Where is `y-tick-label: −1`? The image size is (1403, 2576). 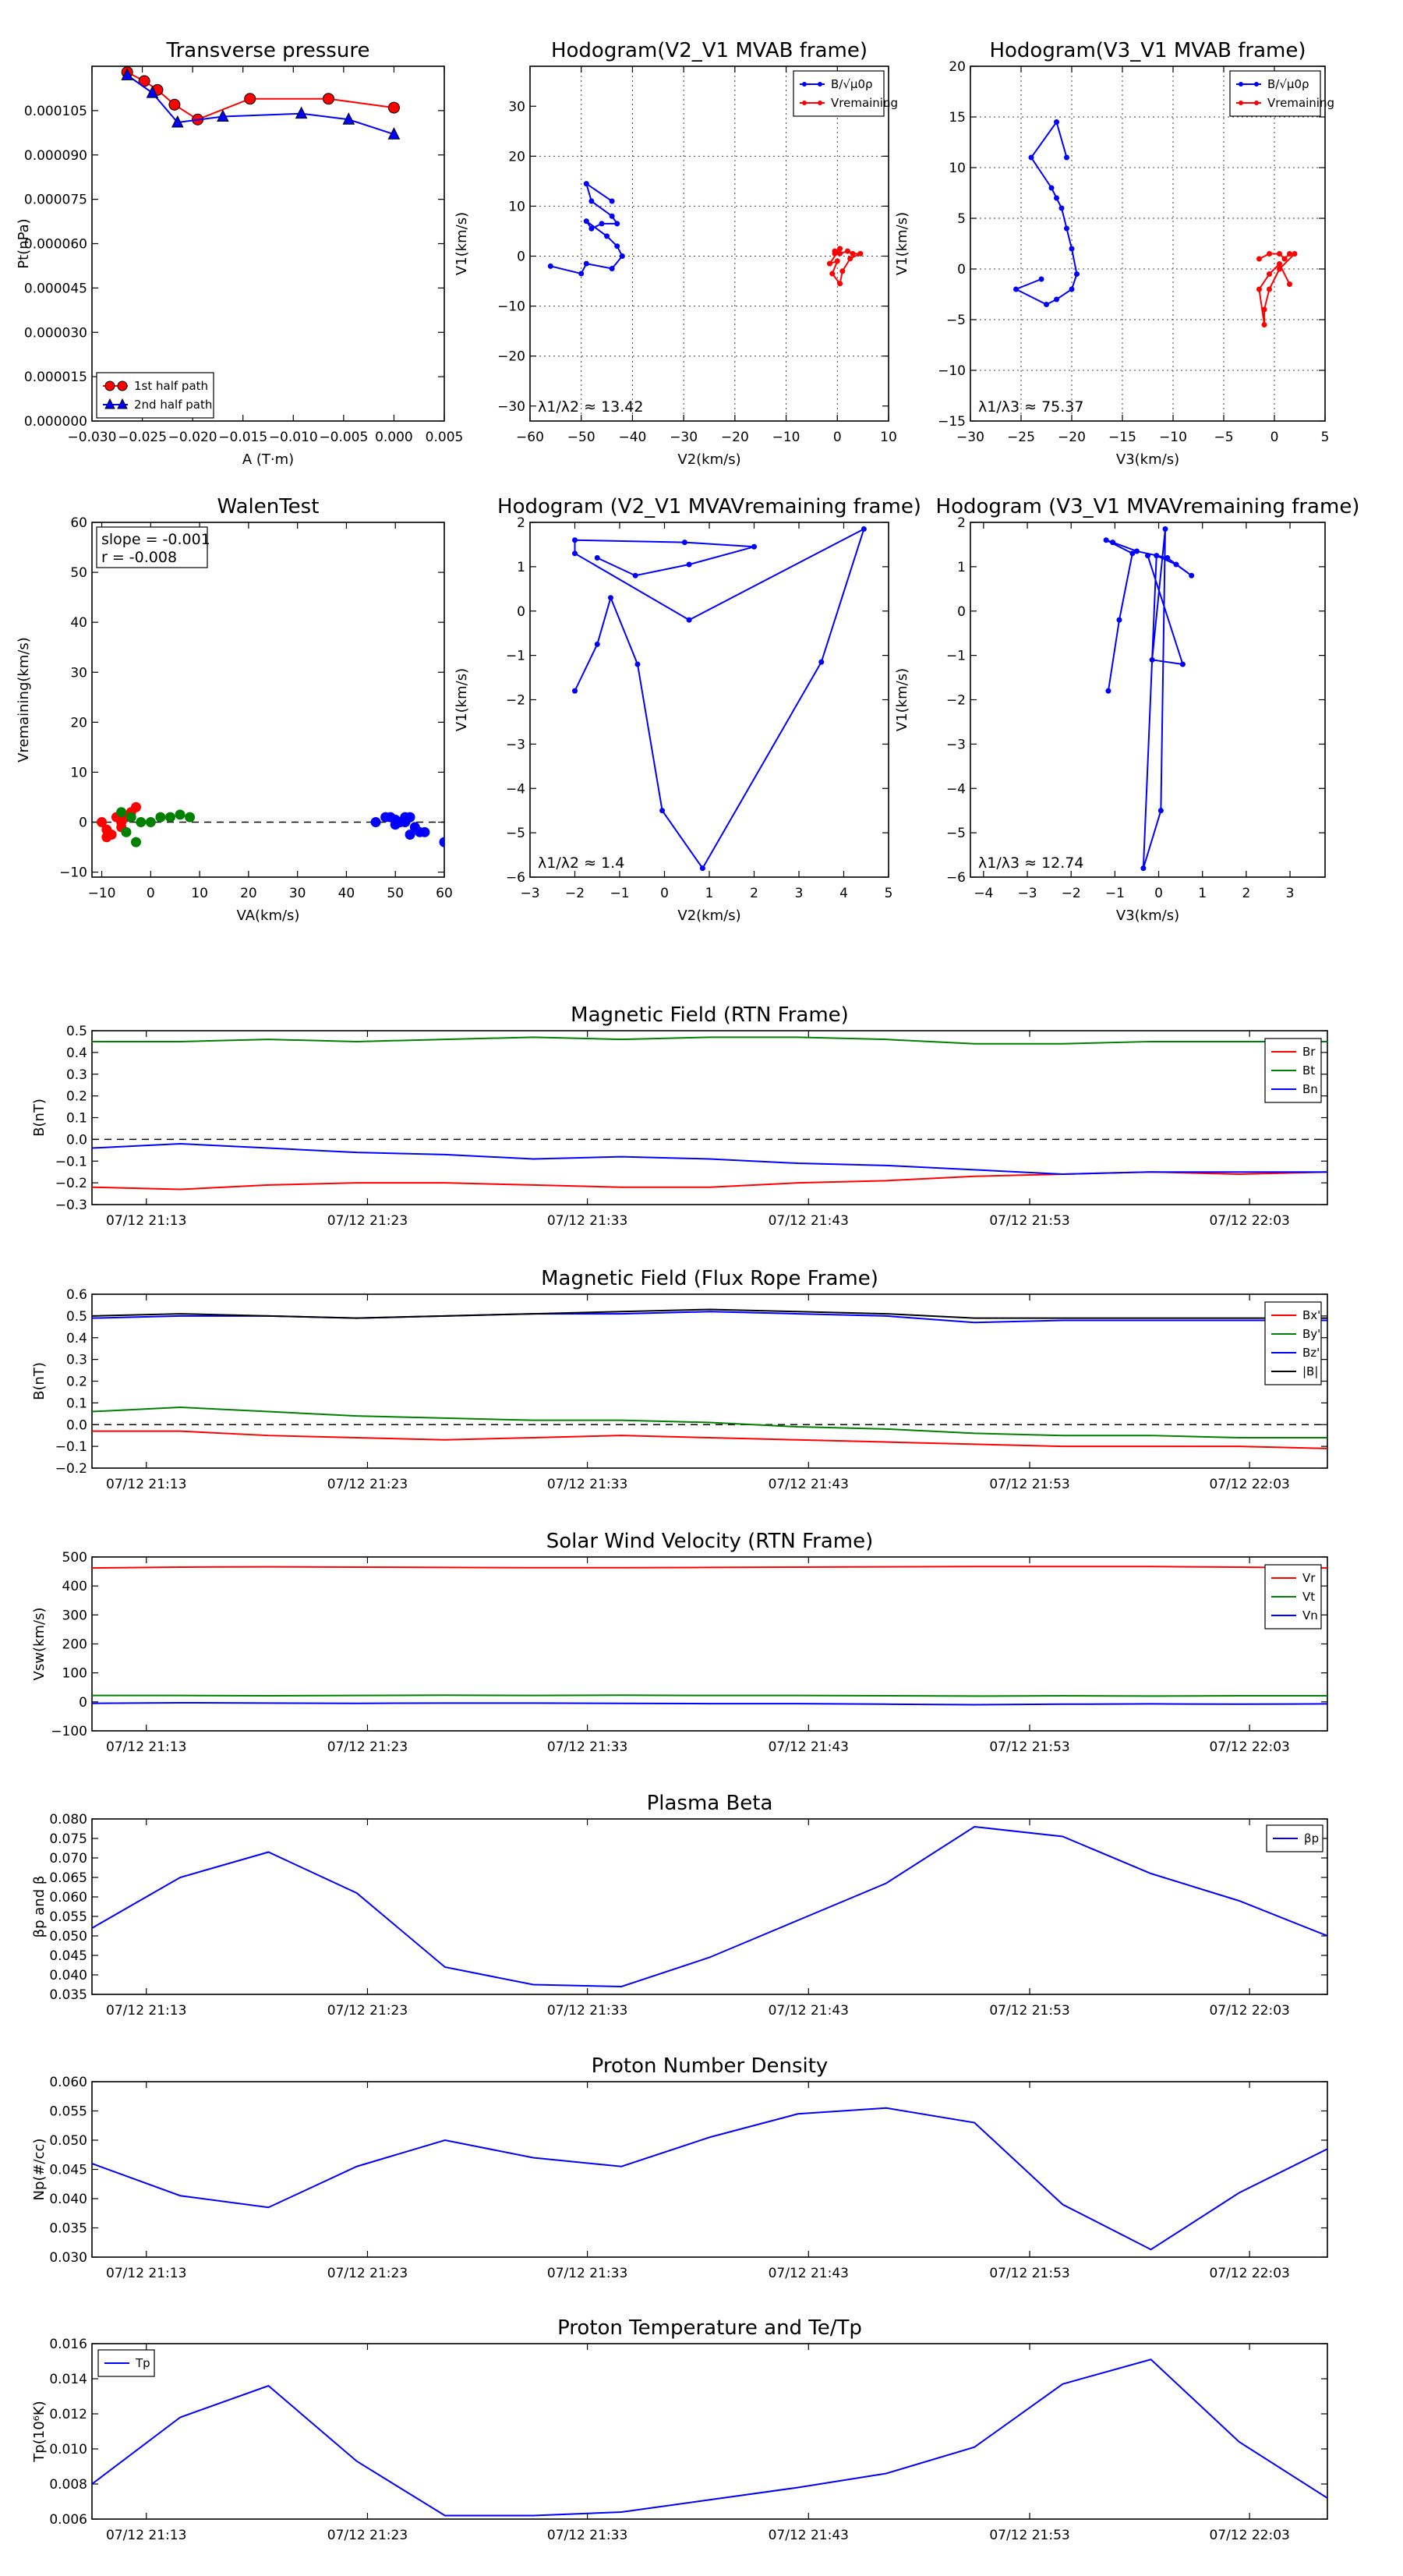 y-tick-label: −1 is located at coordinates (956, 656).